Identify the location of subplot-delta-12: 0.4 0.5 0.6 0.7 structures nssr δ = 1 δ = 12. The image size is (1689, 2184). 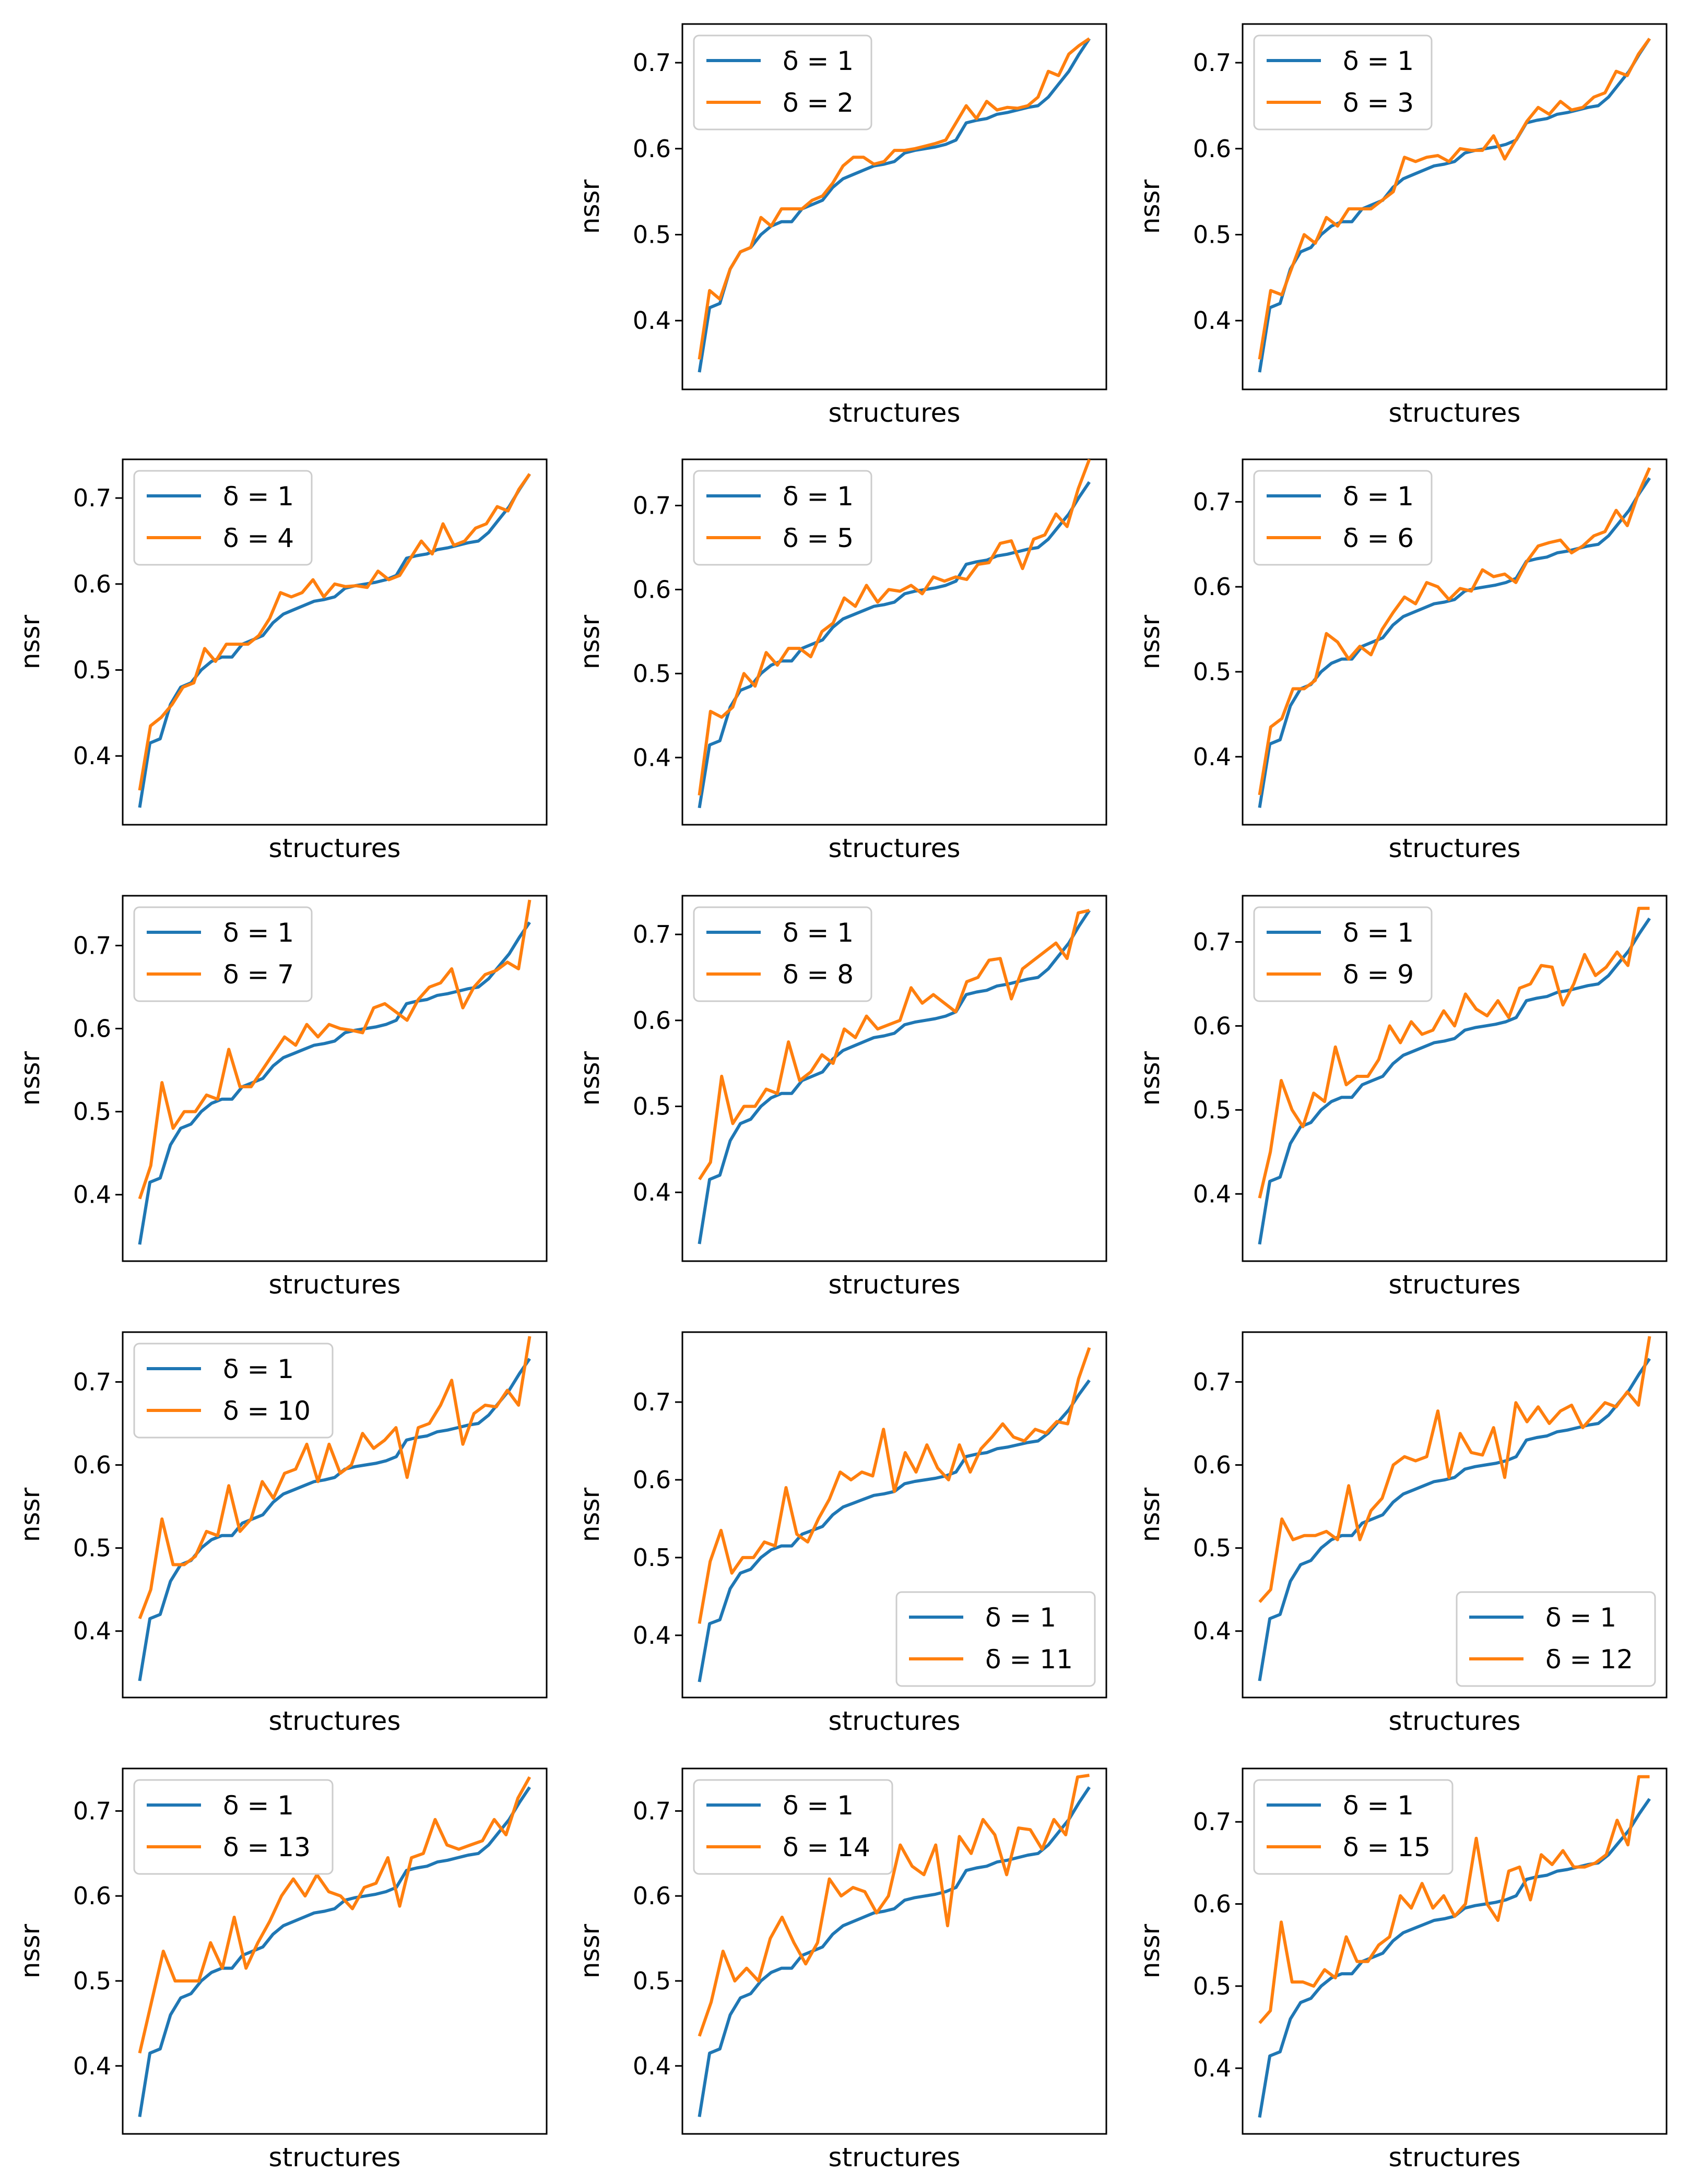
(1401, 1534).